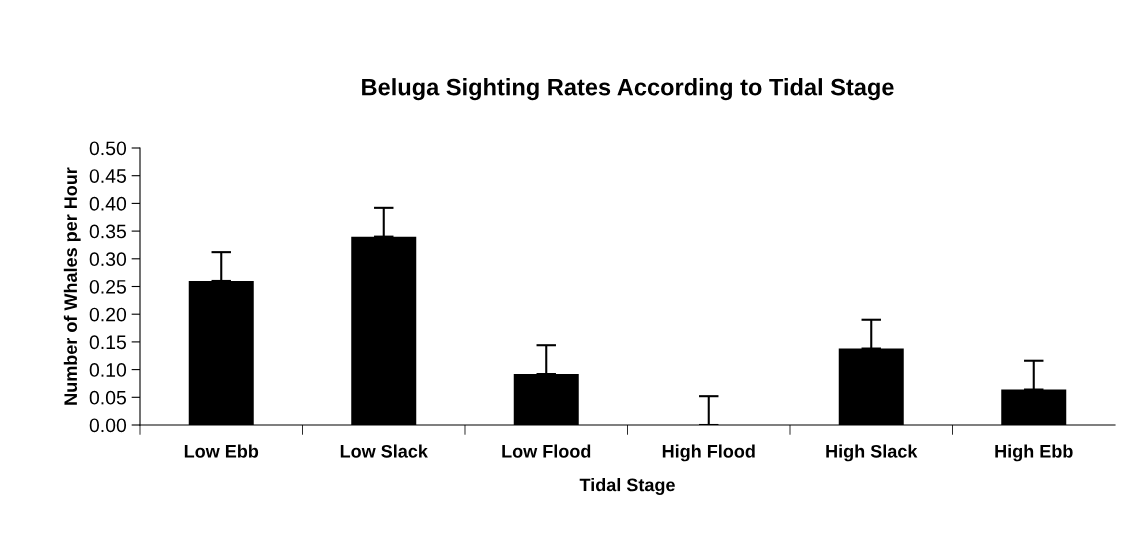 This screenshot has width=1131, height=541. I want to click on x-tick-label: High Slack, so click(872, 453).